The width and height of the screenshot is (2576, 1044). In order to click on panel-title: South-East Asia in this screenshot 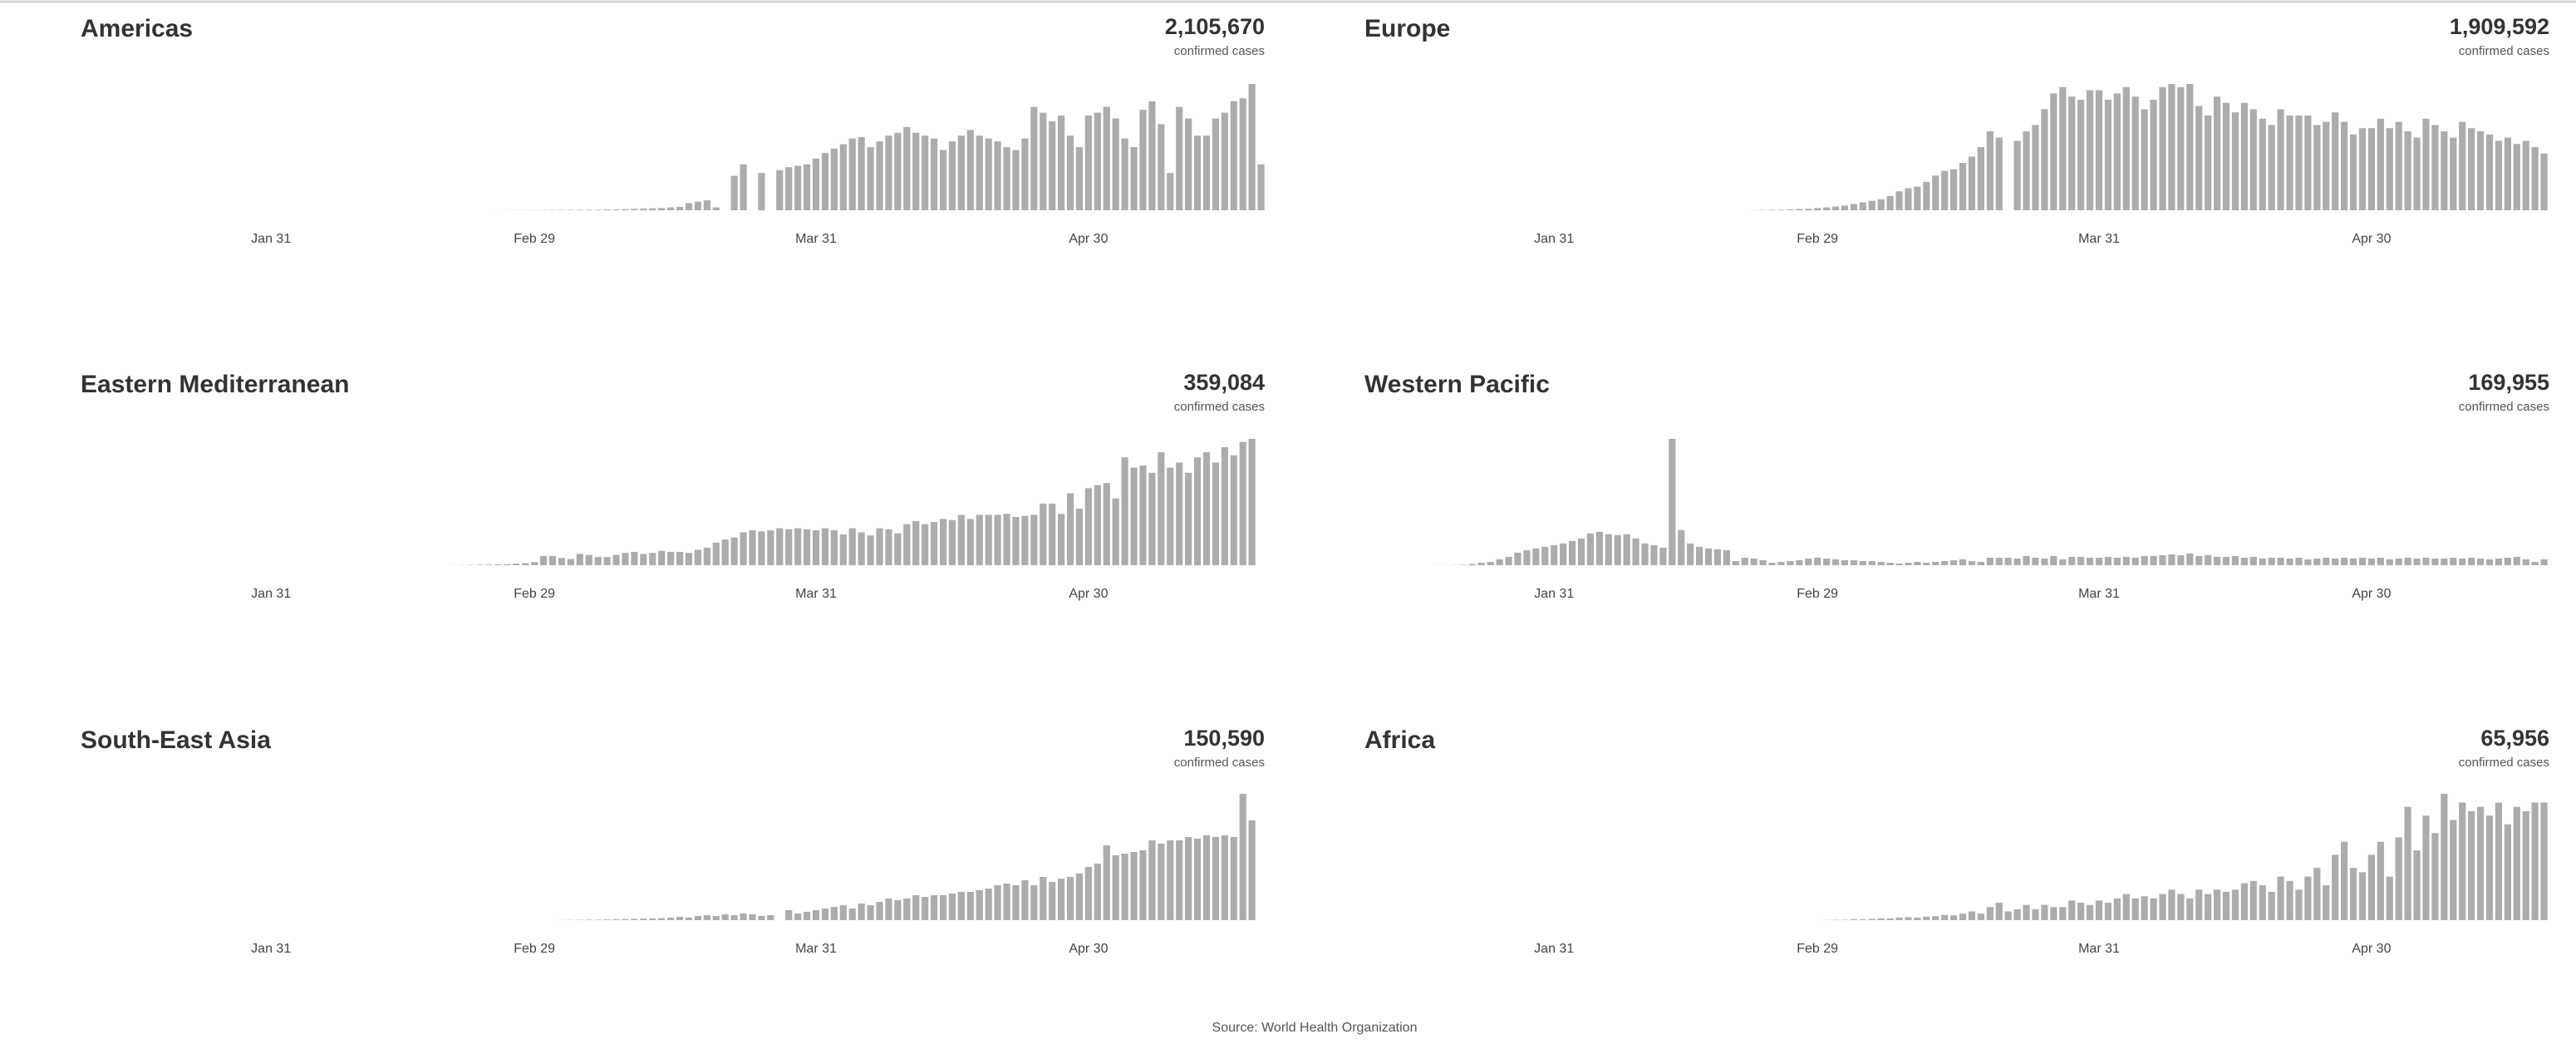, I will do `click(176, 740)`.